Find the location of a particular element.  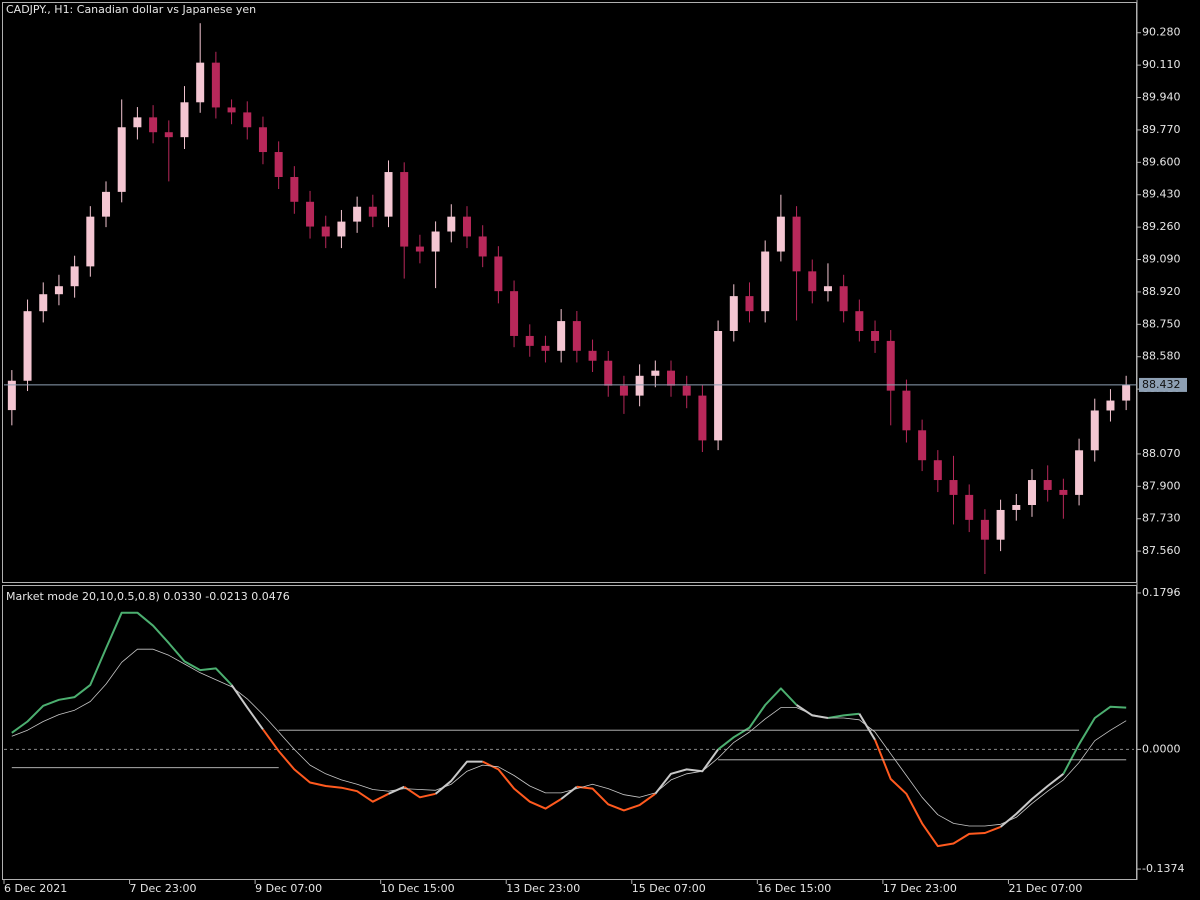

x-tick-label: 16 Dec 15:00 is located at coordinates (794, 888).